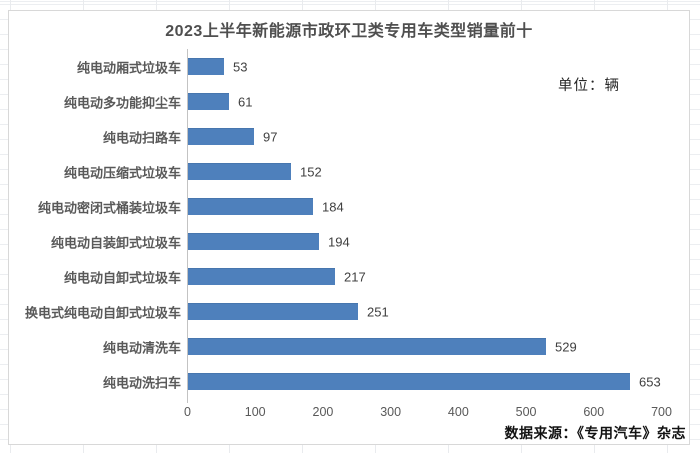  I want to click on unit-label: 单位：辆, so click(589, 86).